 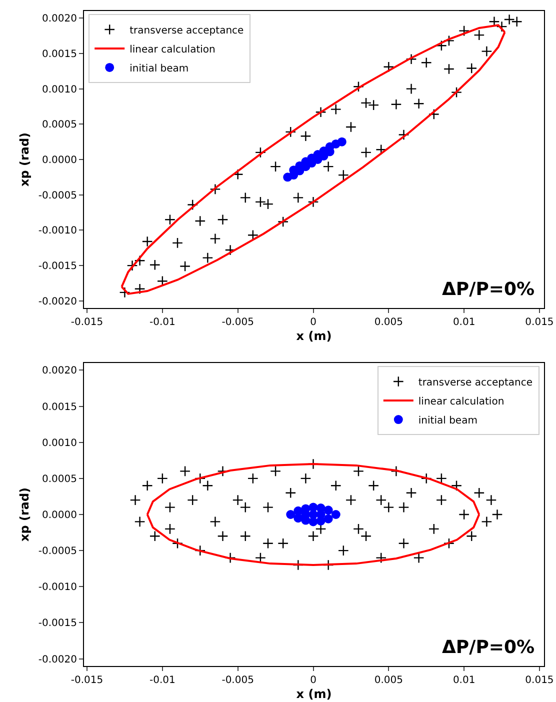 What do you see at coordinates (187, 30) in the screenshot?
I see `legend-label: transverse acceptance` at bounding box center [187, 30].